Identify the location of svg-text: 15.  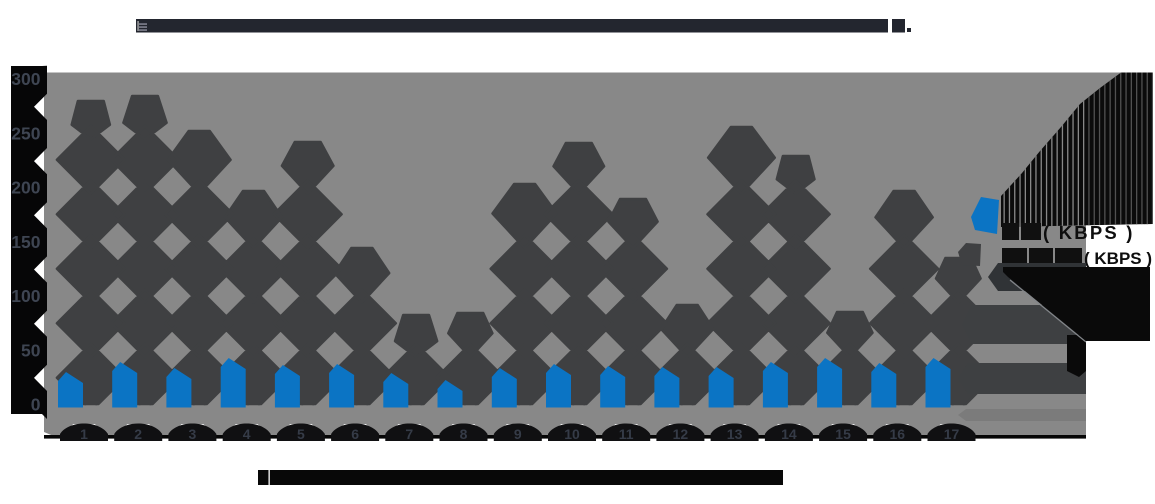
(843, 434).